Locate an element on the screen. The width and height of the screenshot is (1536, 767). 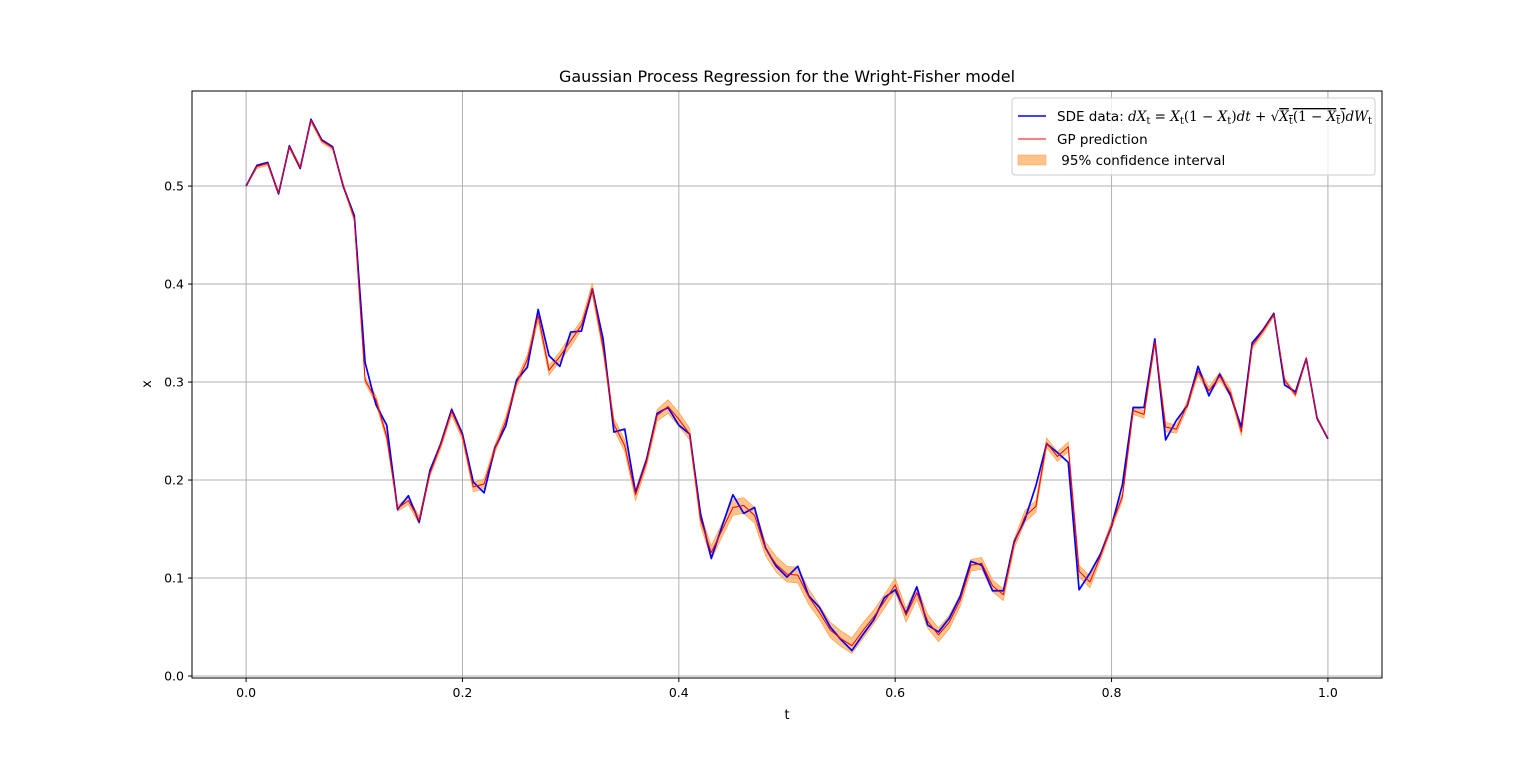
y-tick-label: 0.4 is located at coordinates (174, 284).